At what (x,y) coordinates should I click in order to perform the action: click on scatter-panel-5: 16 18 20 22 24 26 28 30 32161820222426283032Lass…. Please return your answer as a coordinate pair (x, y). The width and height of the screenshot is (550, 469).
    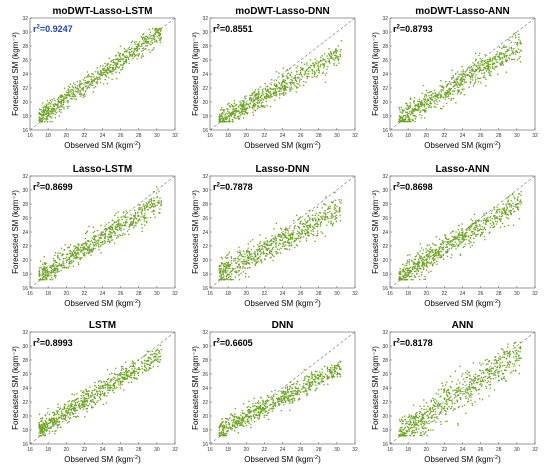
    Looking at the image, I should click on (274, 236).